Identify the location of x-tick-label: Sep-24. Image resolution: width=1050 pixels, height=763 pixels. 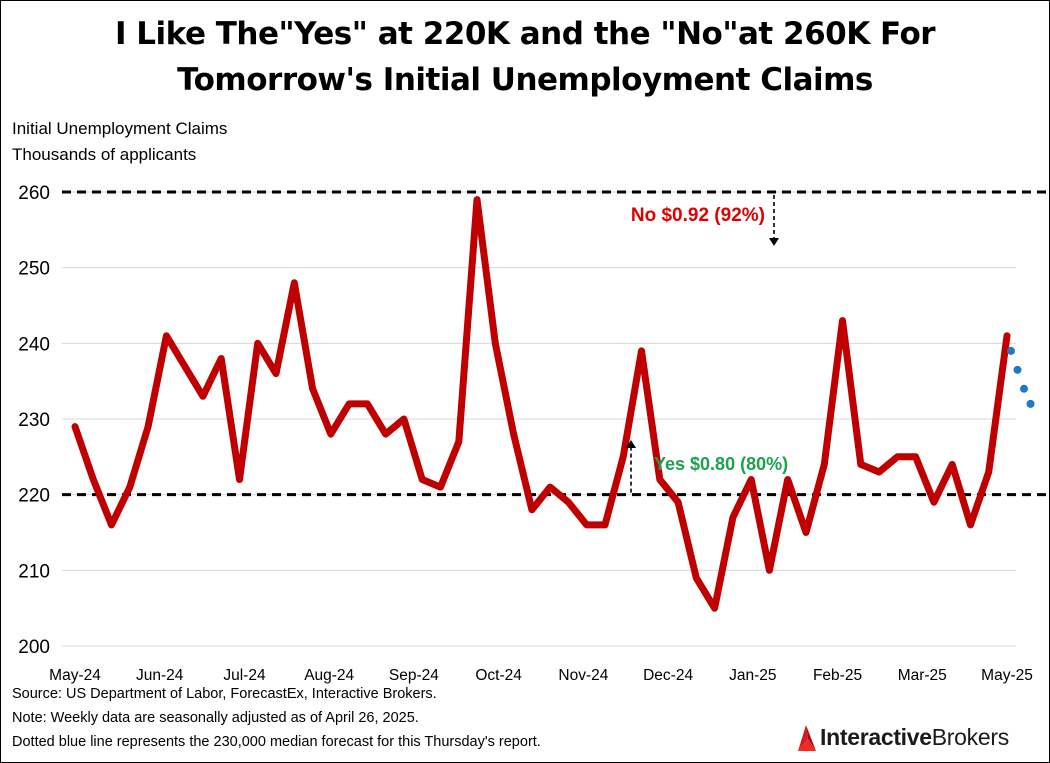
(414, 675).